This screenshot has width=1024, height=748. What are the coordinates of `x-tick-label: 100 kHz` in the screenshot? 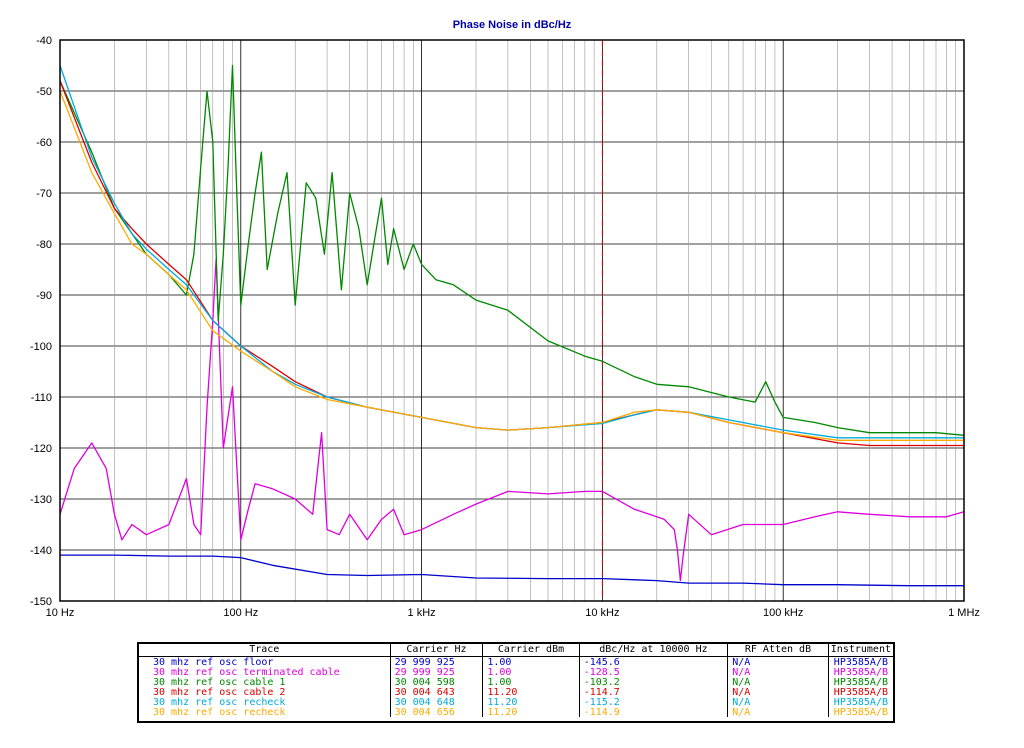 It's located at (783, 613).